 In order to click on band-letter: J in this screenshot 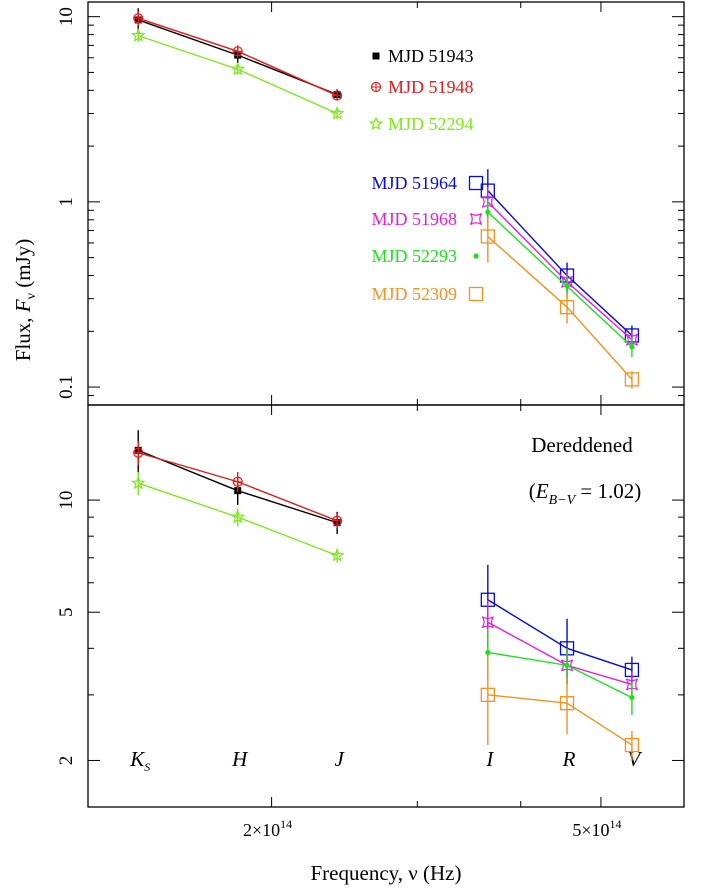, I will do `click(339, 759)`.